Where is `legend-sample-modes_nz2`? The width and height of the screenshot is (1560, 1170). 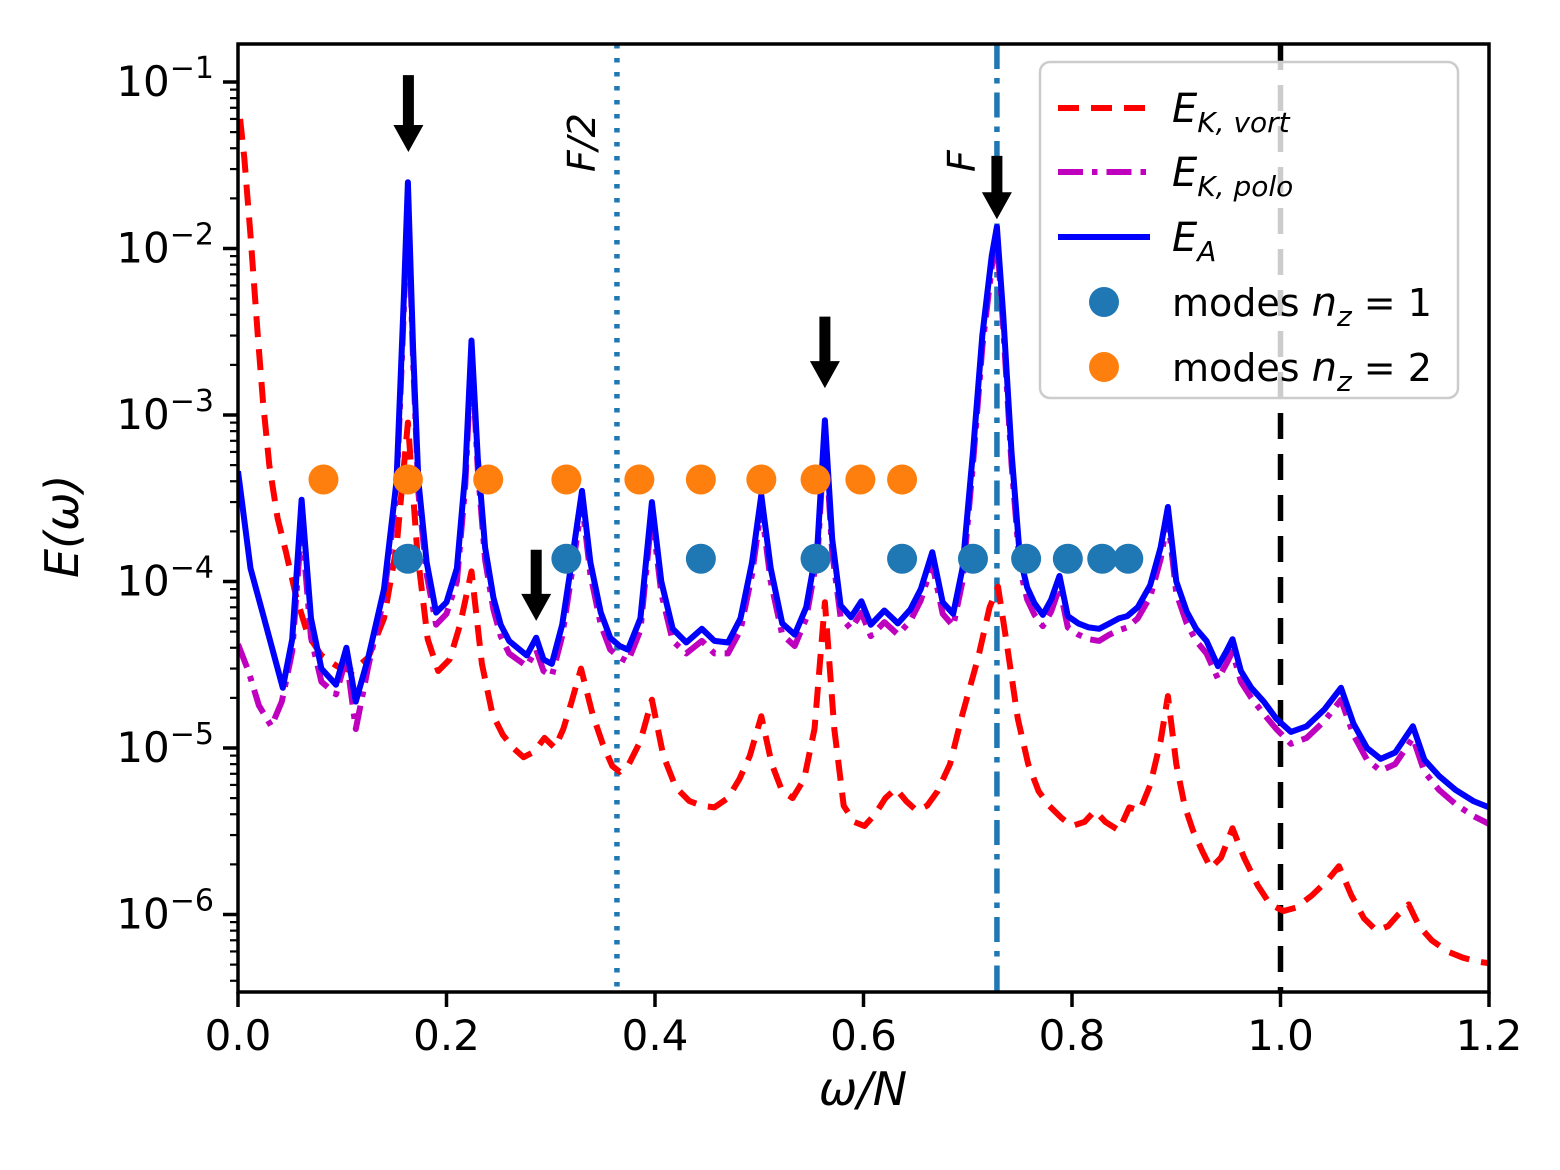 legend-sample-modes_nz2 is located at coordinates (1104, 367).